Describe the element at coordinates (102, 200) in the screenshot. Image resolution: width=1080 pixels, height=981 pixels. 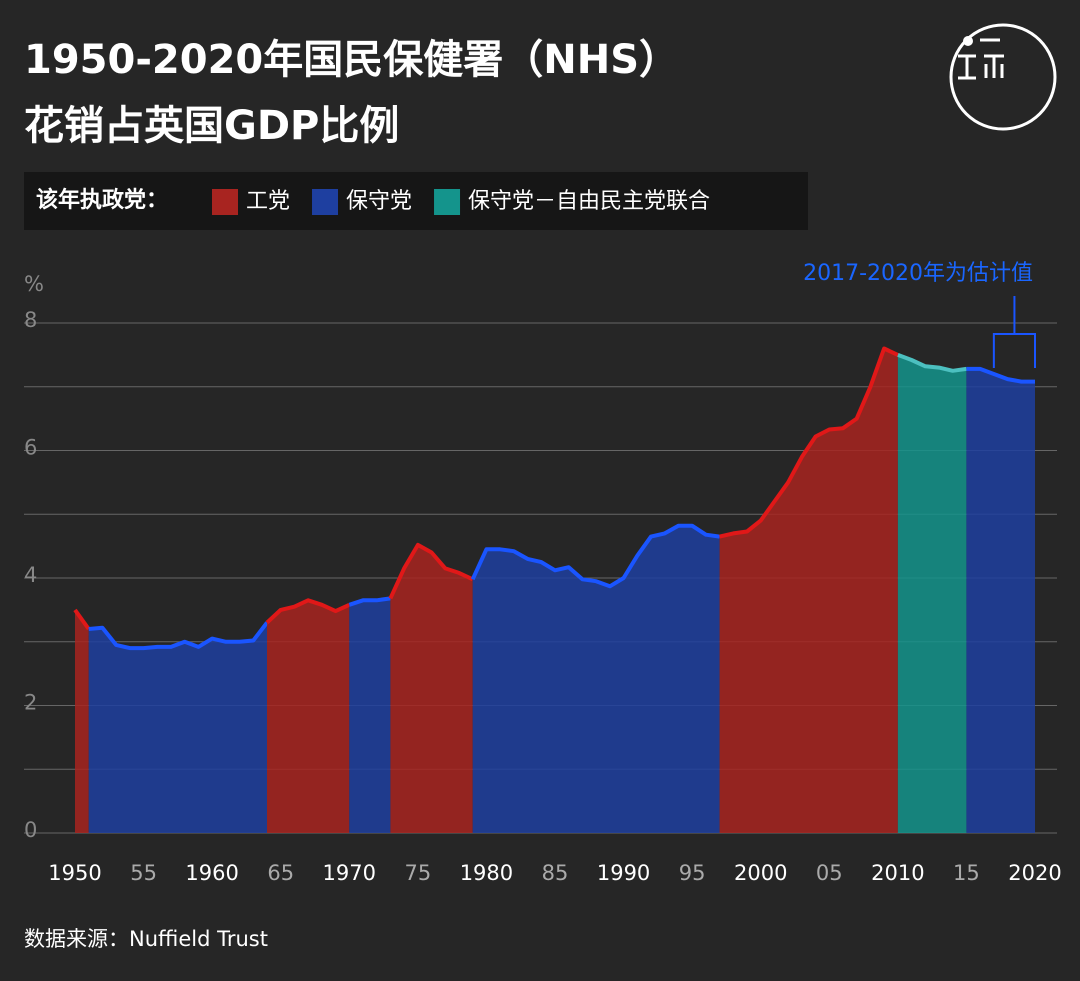
I see `legend-title: 该年执政党：` at that location.